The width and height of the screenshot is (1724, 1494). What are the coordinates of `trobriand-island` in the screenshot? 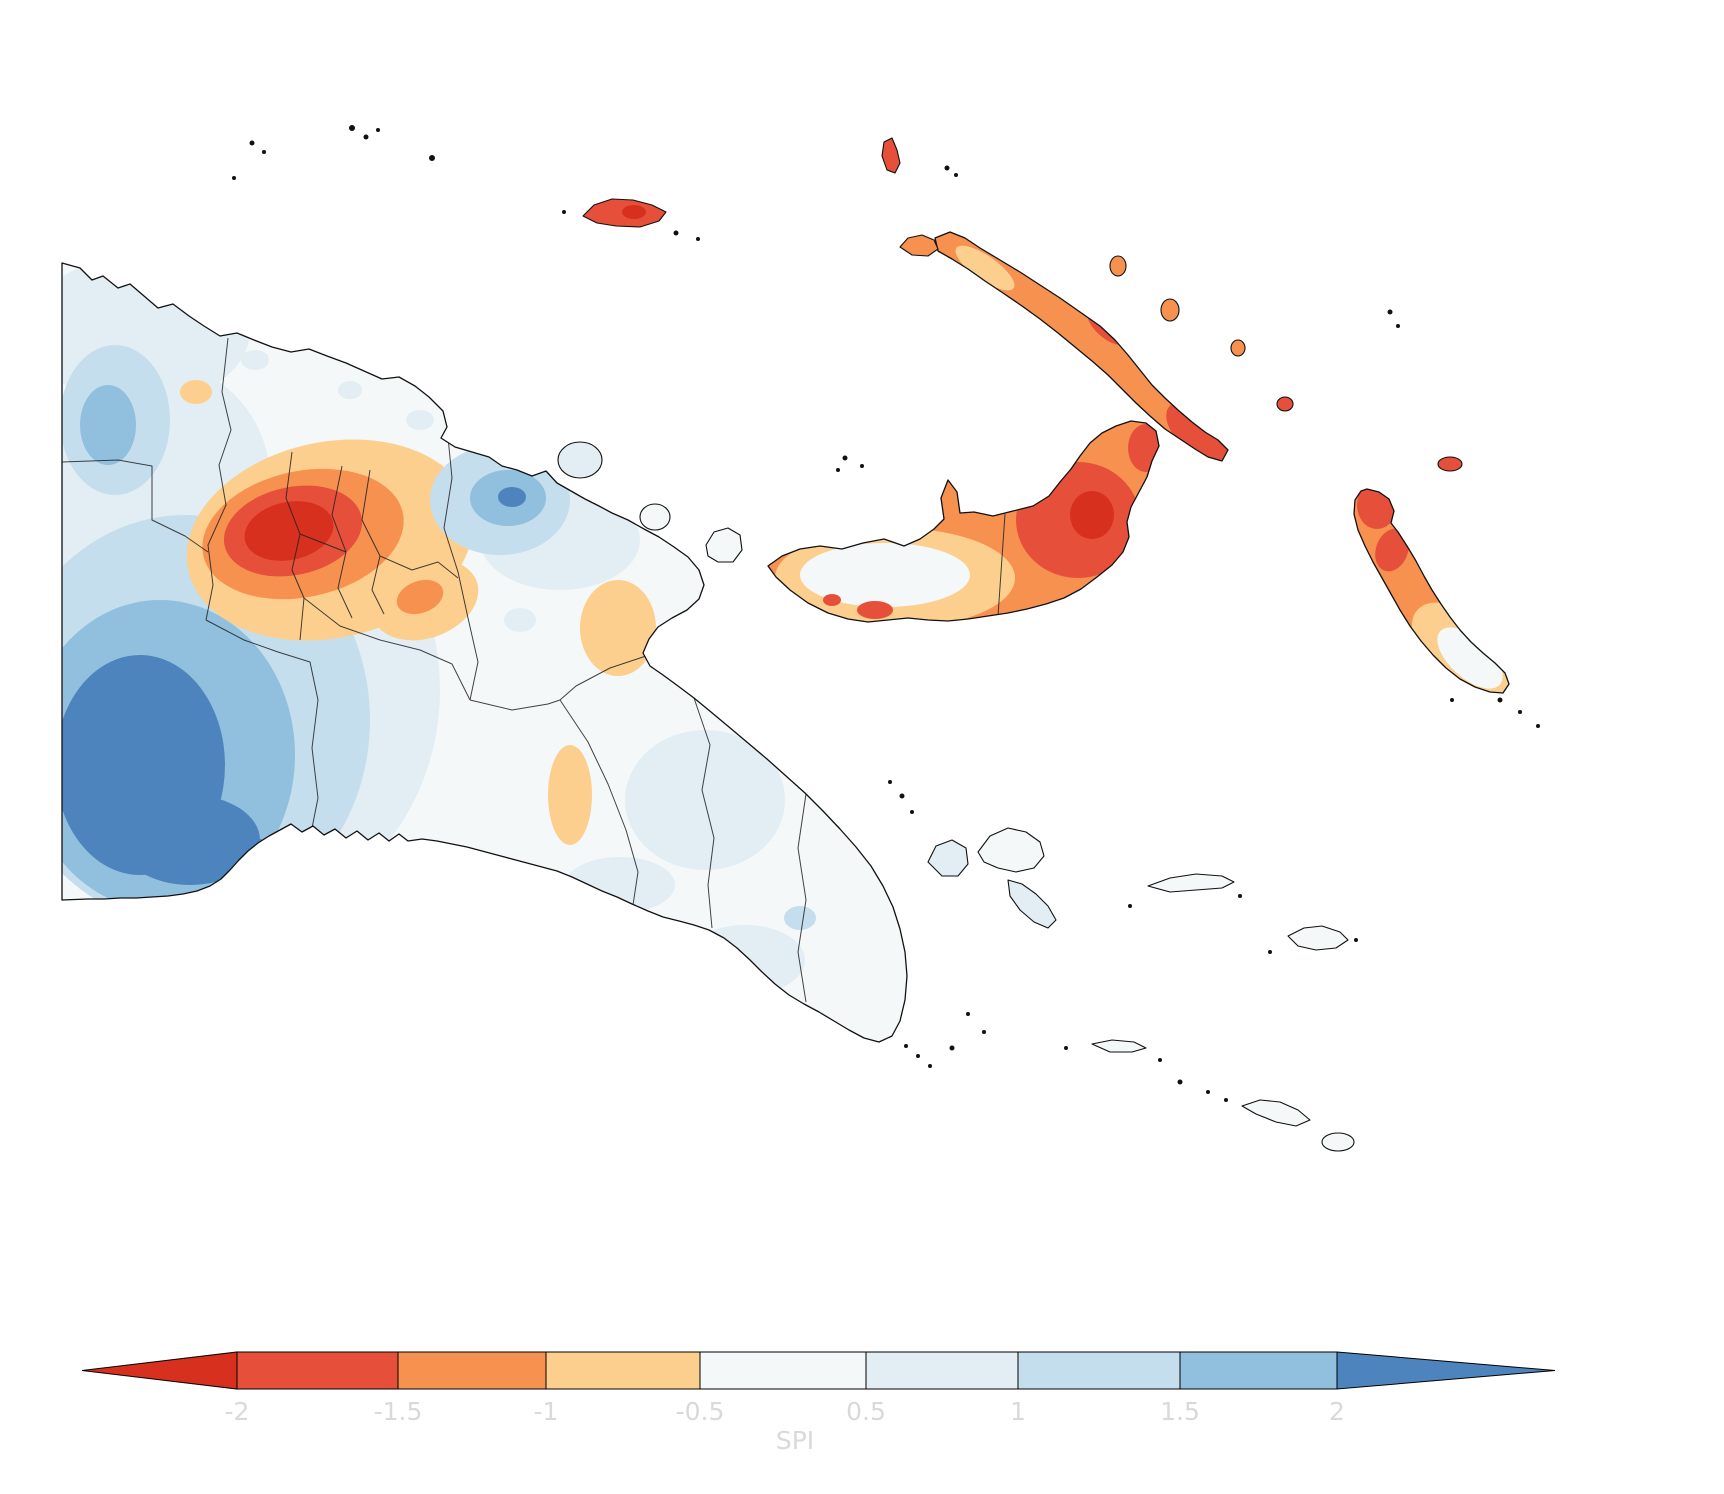 It's located at (1191, 883).